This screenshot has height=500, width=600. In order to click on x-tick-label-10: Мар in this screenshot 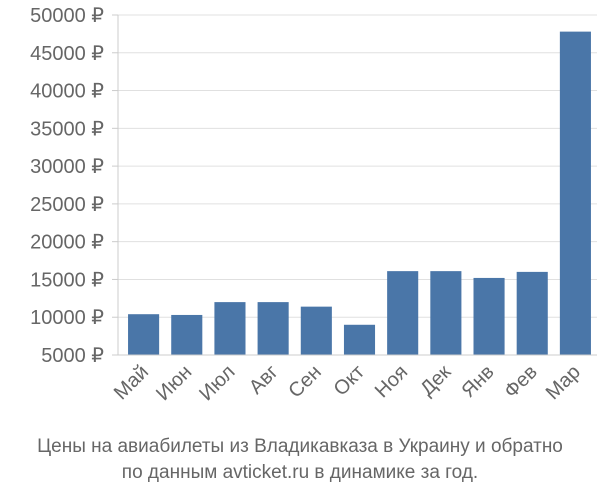, I will do `click(563, 382)`.